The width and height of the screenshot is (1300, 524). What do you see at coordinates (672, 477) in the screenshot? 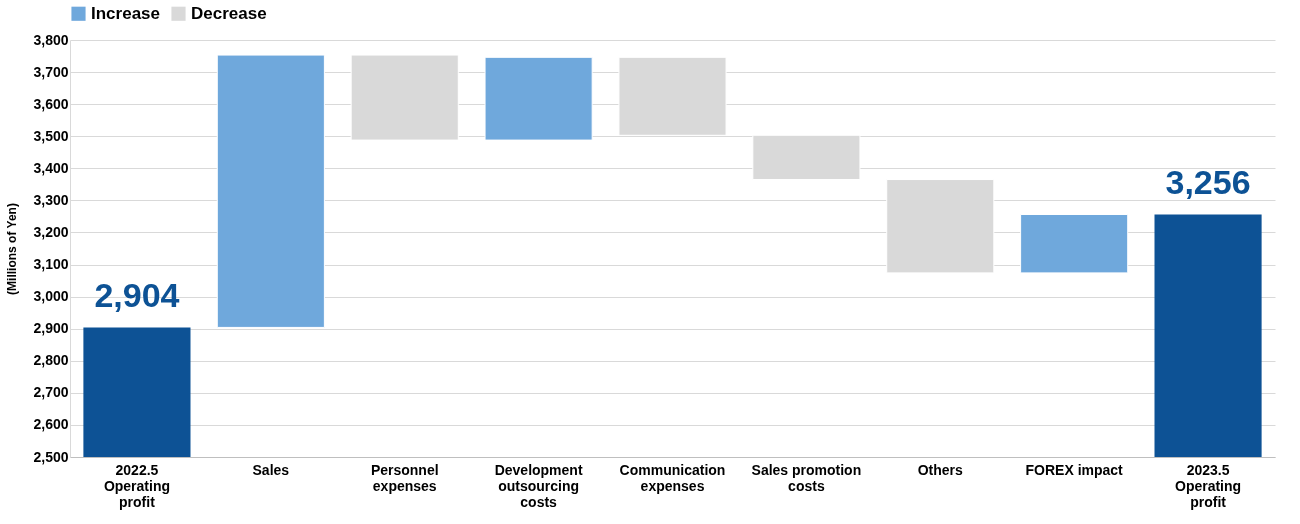
I see `x-tick-label: Communication expenses` at bounding box center [672, 477].